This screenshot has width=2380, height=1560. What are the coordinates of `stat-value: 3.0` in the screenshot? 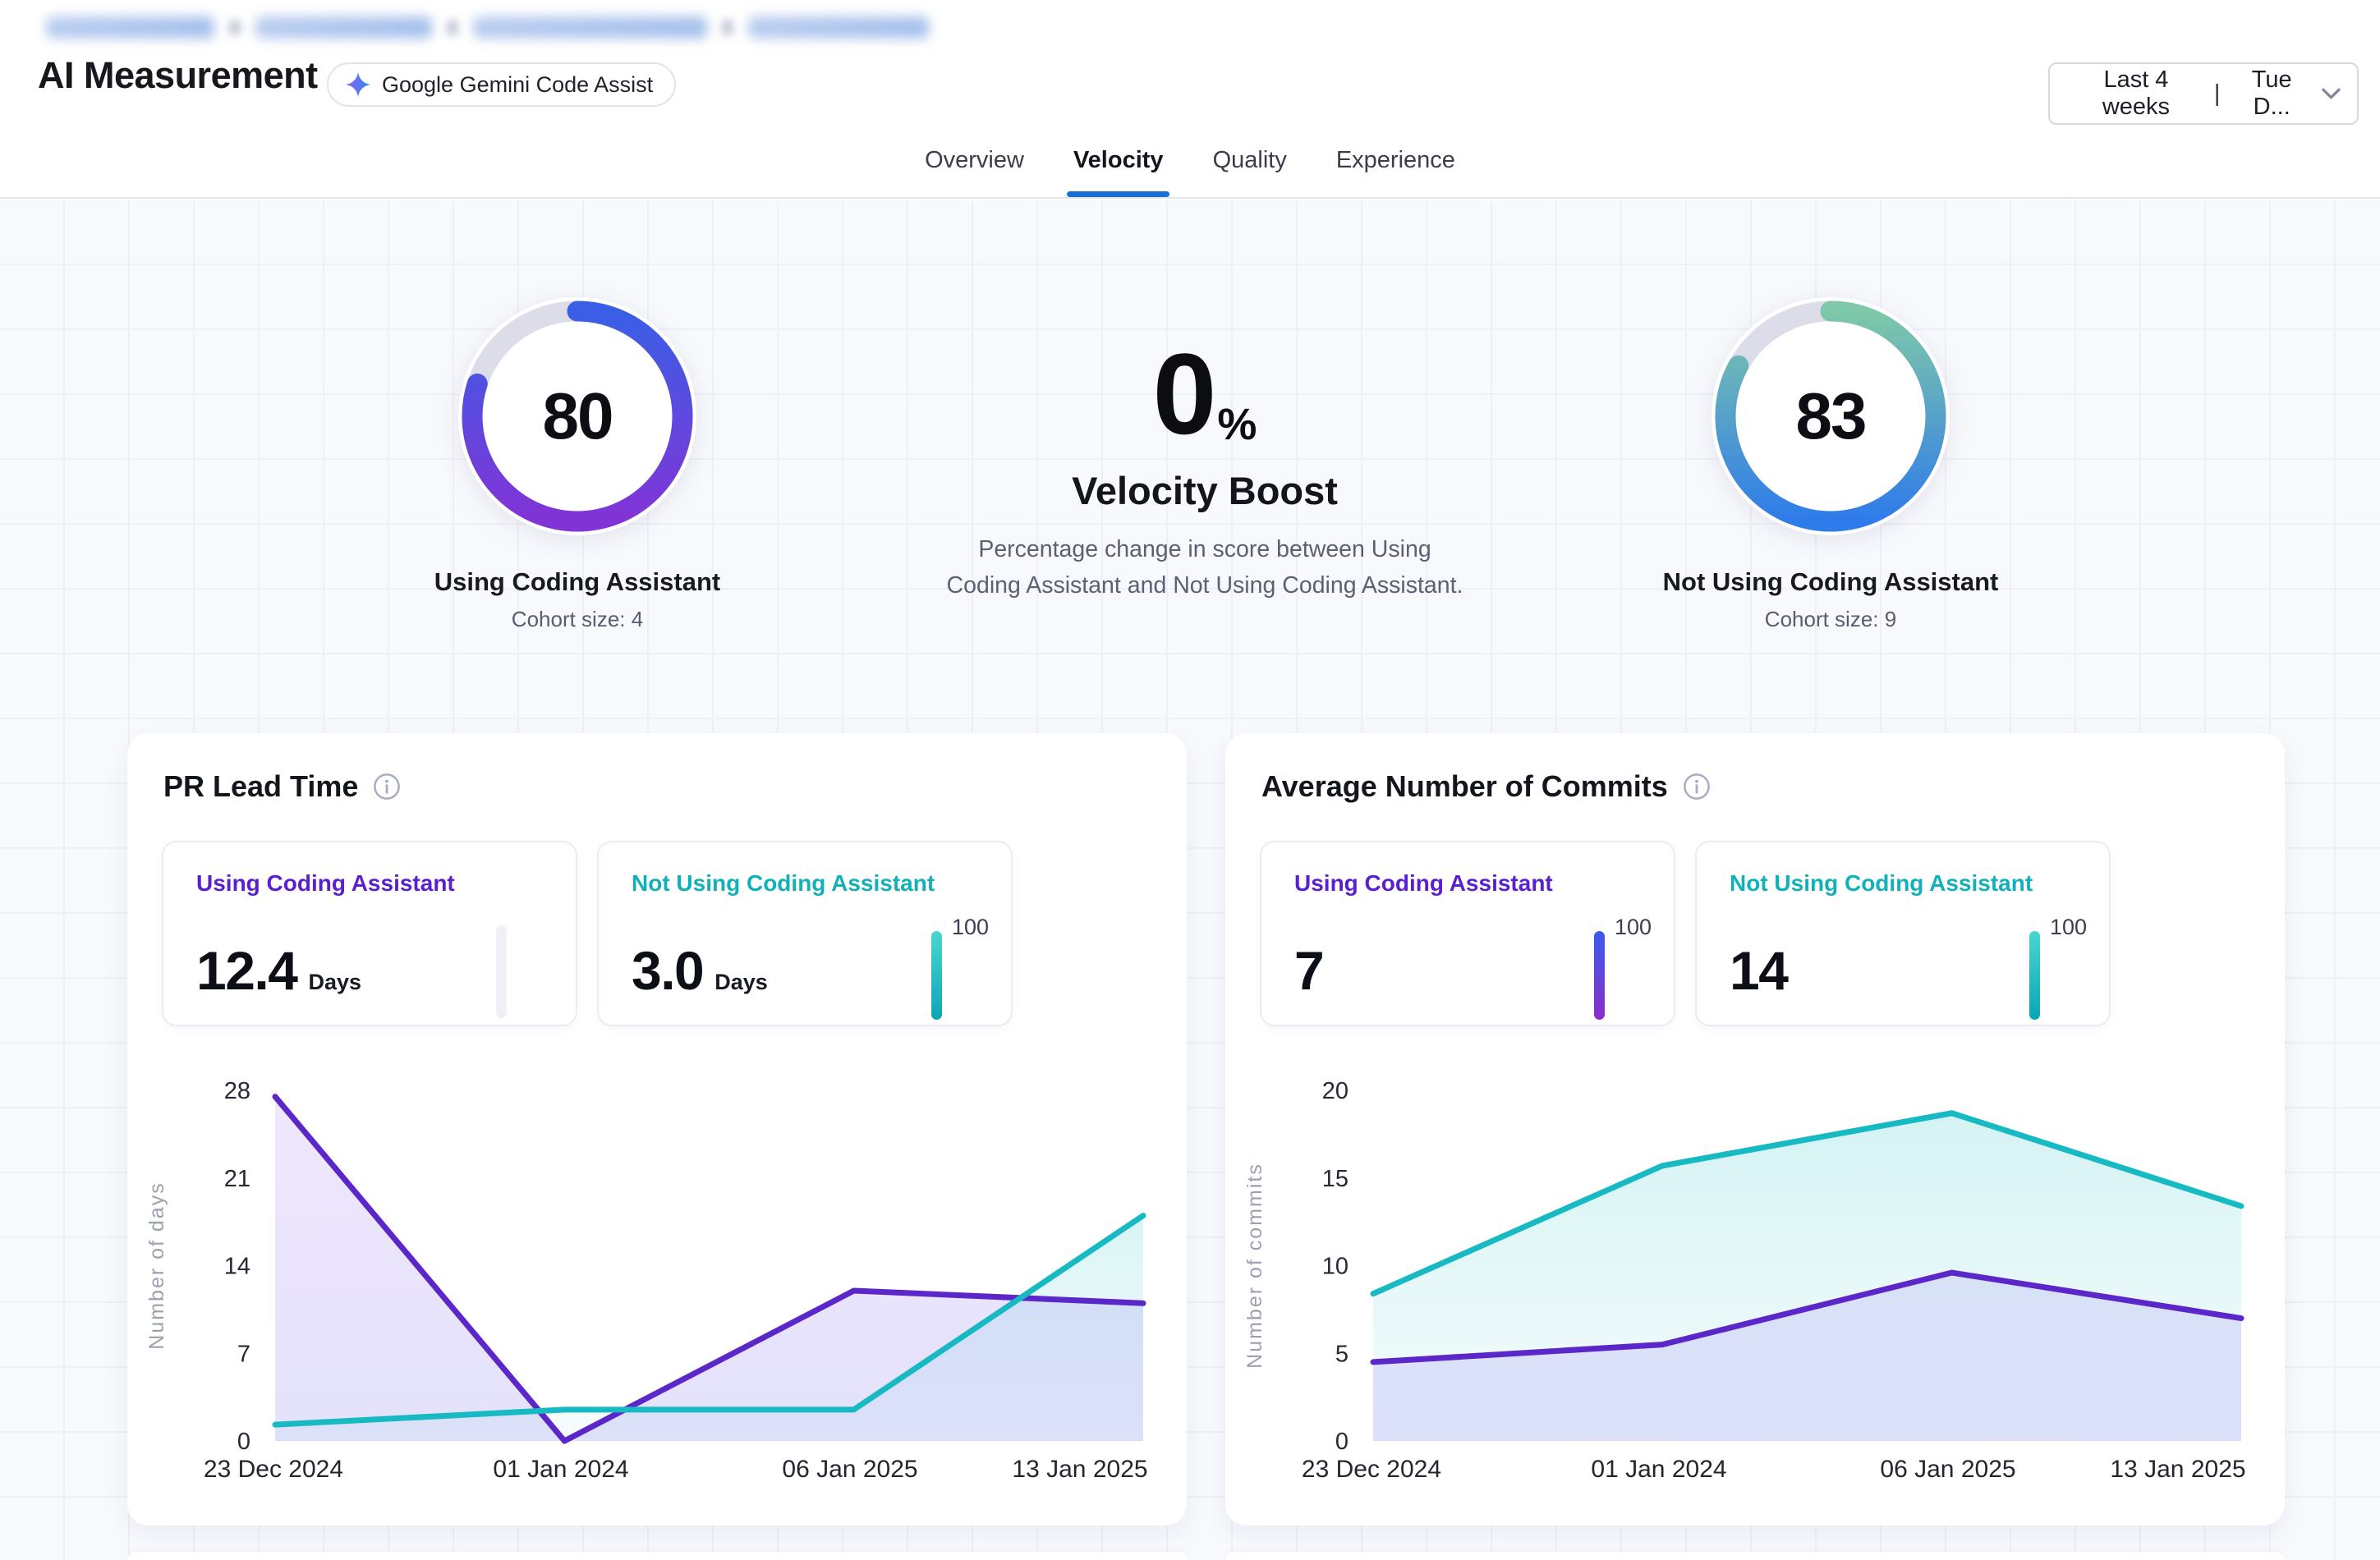 It's located at (668, 970).